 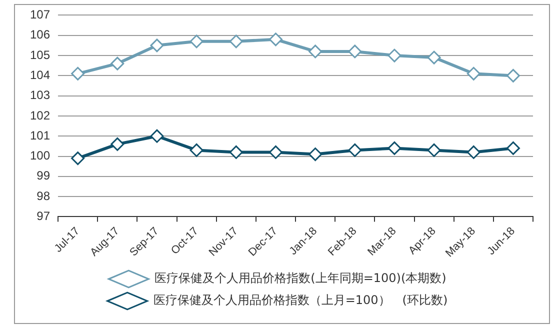 I want to click on y-tick-label: 99, so click(x=43, y=175).